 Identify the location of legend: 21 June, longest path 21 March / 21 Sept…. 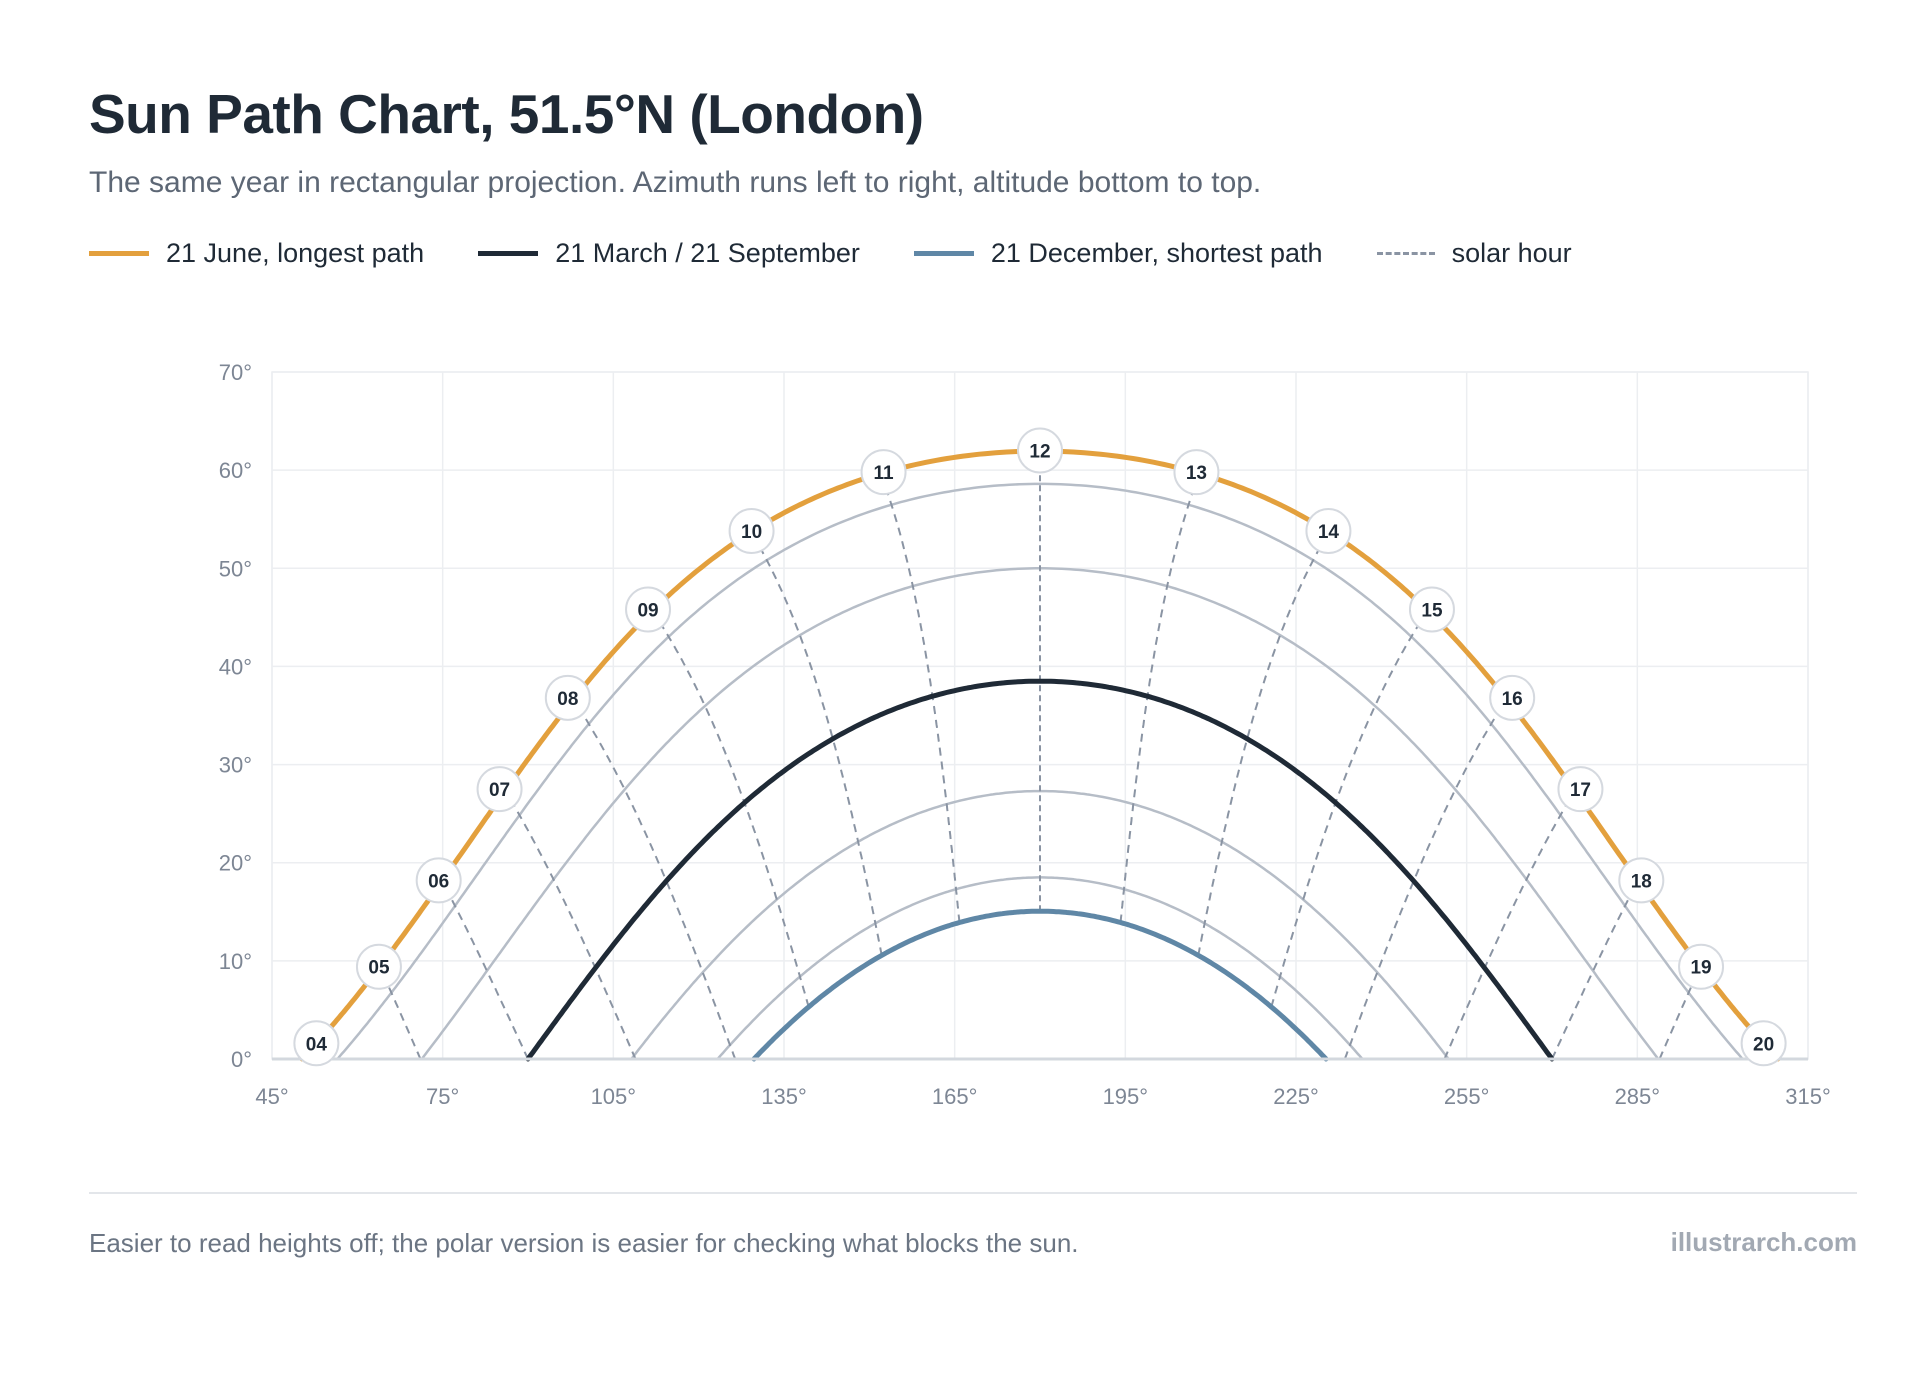
(830, 253).